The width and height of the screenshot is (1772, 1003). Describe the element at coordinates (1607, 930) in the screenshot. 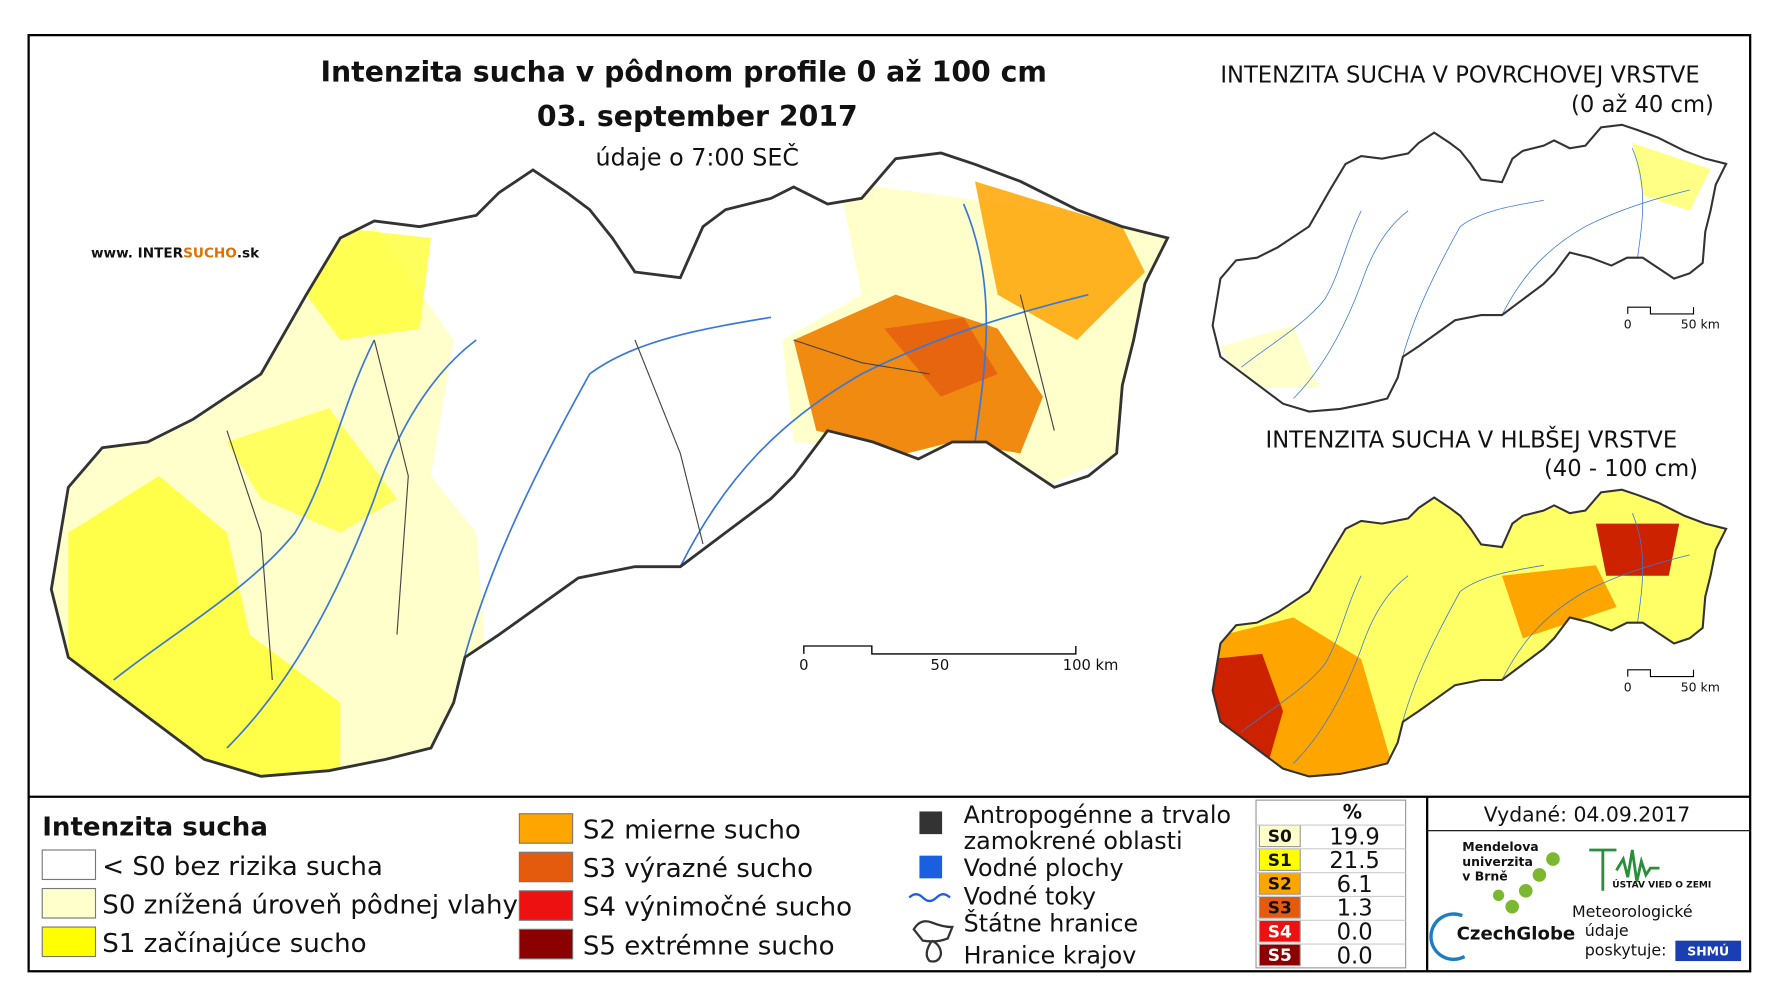

I see `logo-text: údaje` at that location.